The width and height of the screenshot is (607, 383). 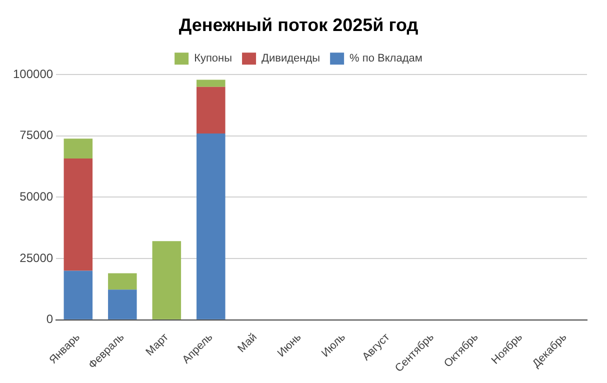 I want to click on y-tick-label: 100000, so click(x=33, y=73).